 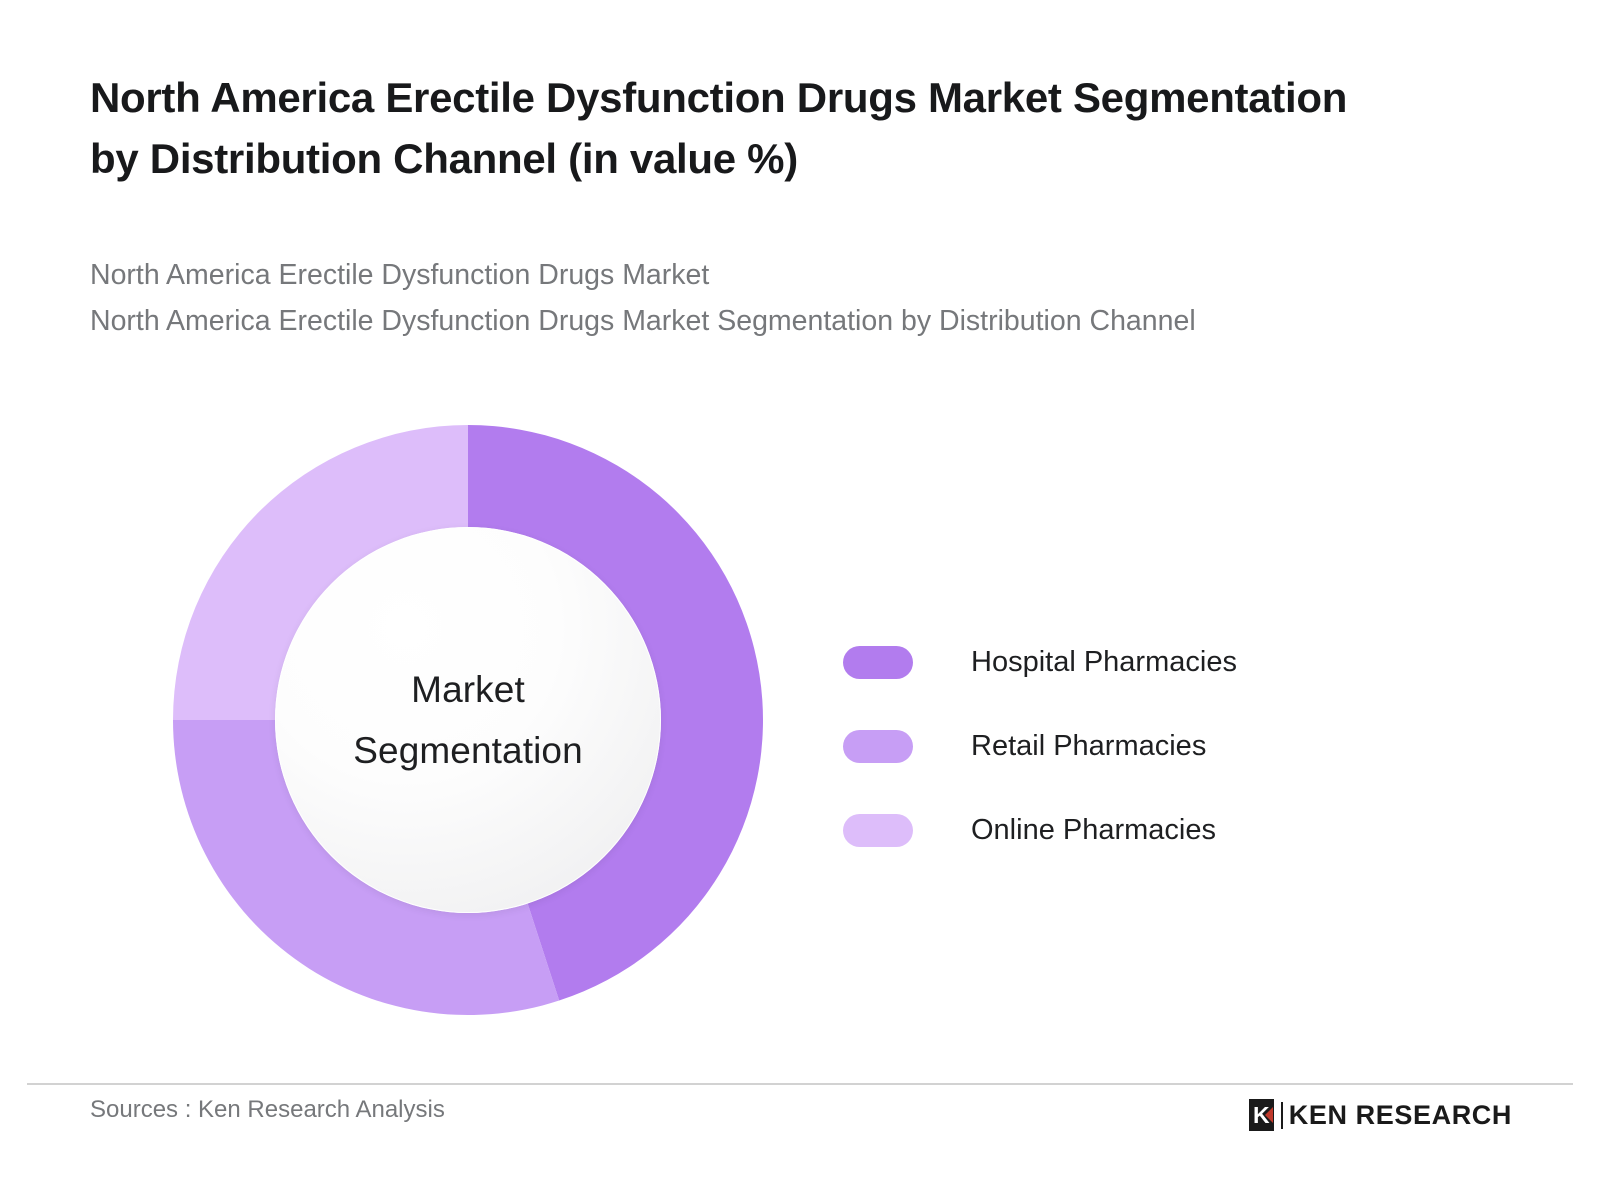 What do you see at coordinates (800, 1084) in the screenshot?
I see `footer-divider` at bounding box center [800, 1084].